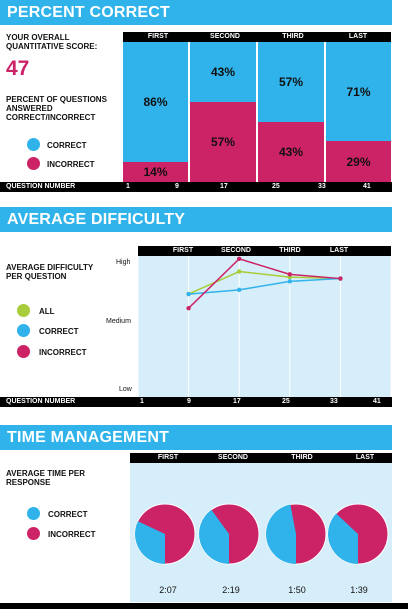  I want to click on time-second: 2:19, so click(231, 590).